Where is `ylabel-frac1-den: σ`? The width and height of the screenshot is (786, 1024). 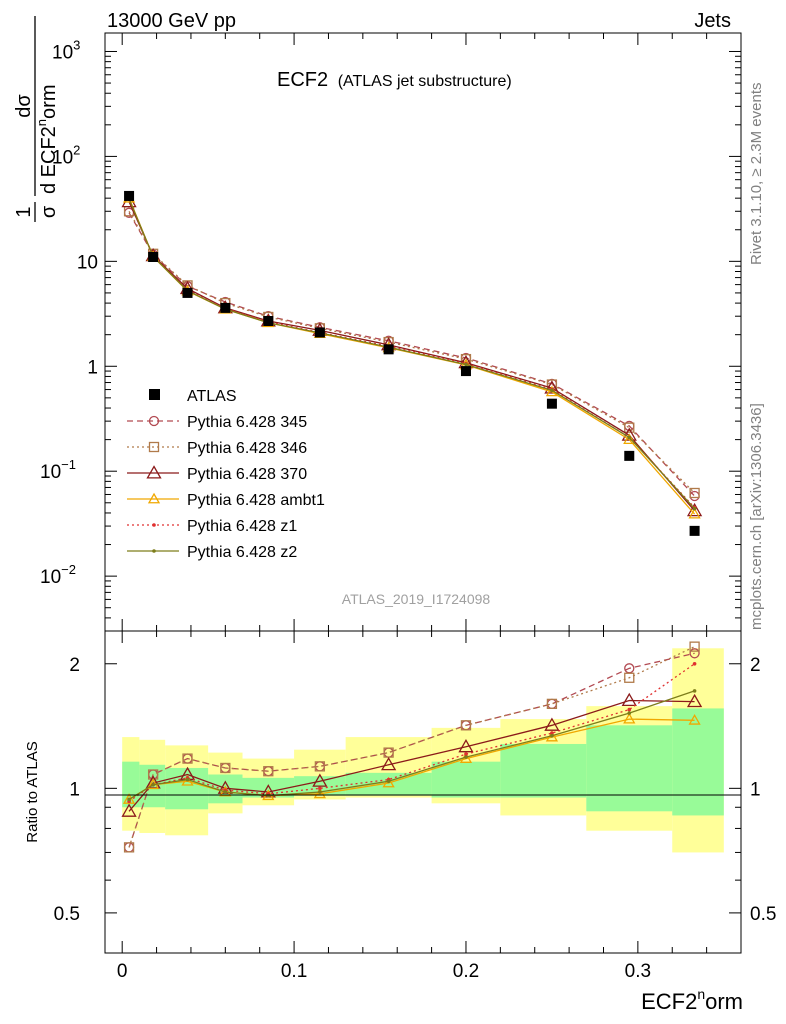
ylabel-frac1-den: σ is located at coordinates (49, 211).